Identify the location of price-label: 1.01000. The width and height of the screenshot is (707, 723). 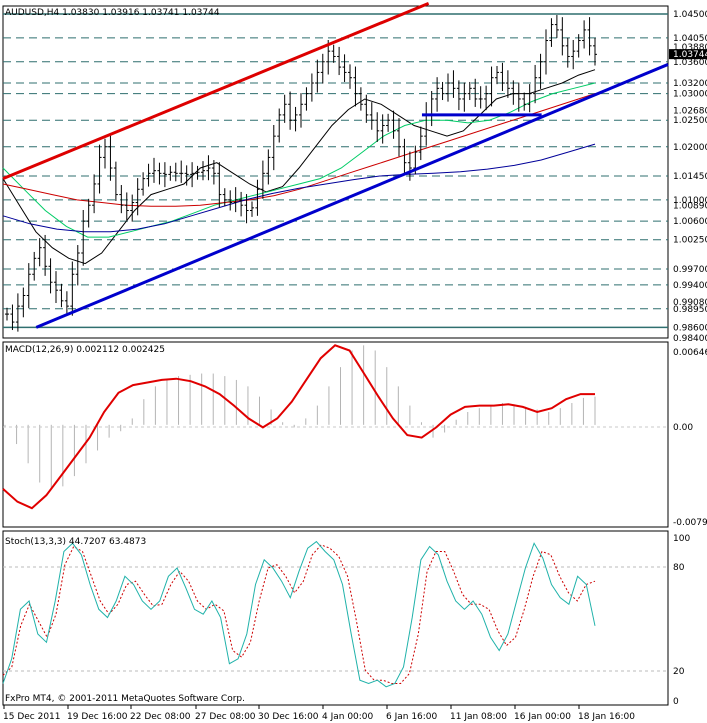
(690, 201).